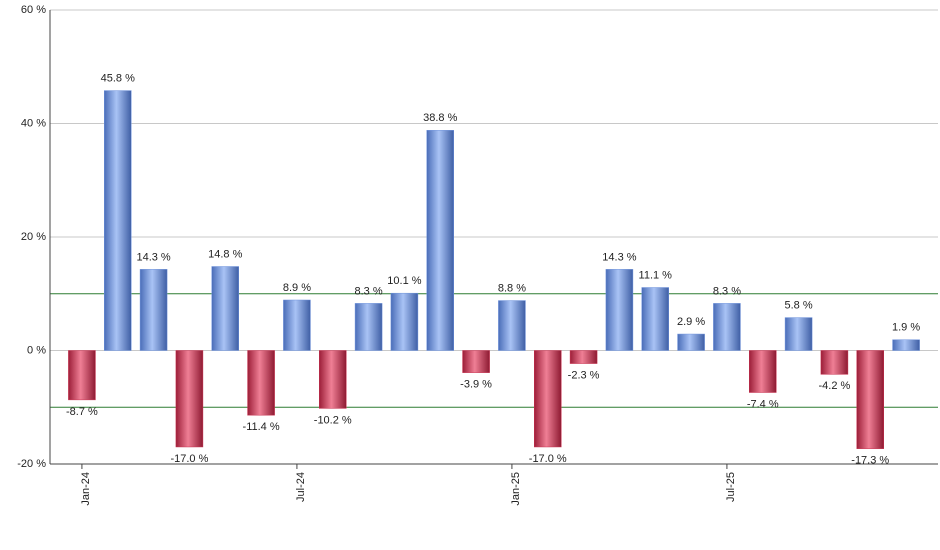 Image resolution: width=940 pixels, height=550 pixels. Describe the element at coordinates (691, 322) in the screenshot. I see `value-label: 2.9 %` at that location.